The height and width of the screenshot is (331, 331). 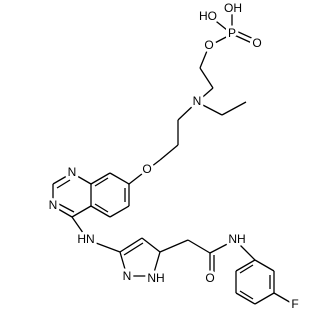 I want to click on atom-label: HO, so click(x=208, y=16).